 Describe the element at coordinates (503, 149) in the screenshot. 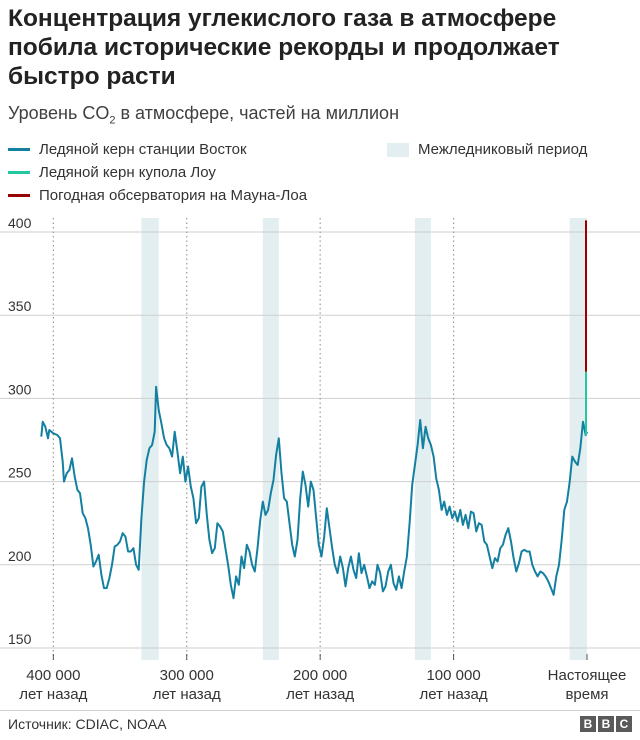

I see `legend-label-interglacial: Межледниковый период` at that location.